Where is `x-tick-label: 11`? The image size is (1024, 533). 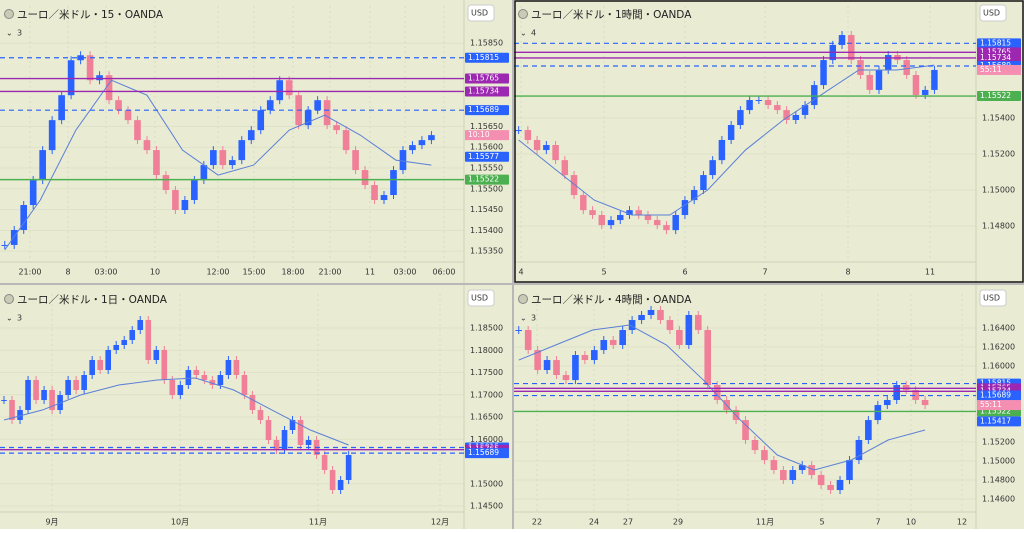
x-tick-label: 11 is located at coordinates (370, 272).